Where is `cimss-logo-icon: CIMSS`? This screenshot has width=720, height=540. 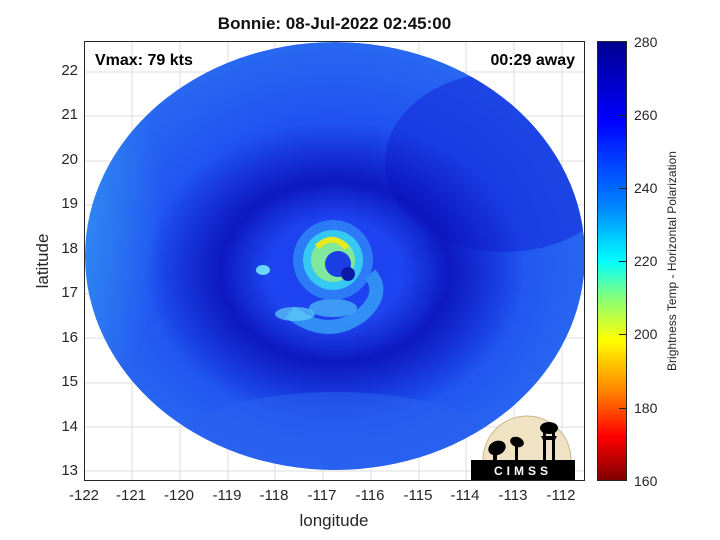
cimss-logo-icon: CIMSS is located at coordinates (523, 460).